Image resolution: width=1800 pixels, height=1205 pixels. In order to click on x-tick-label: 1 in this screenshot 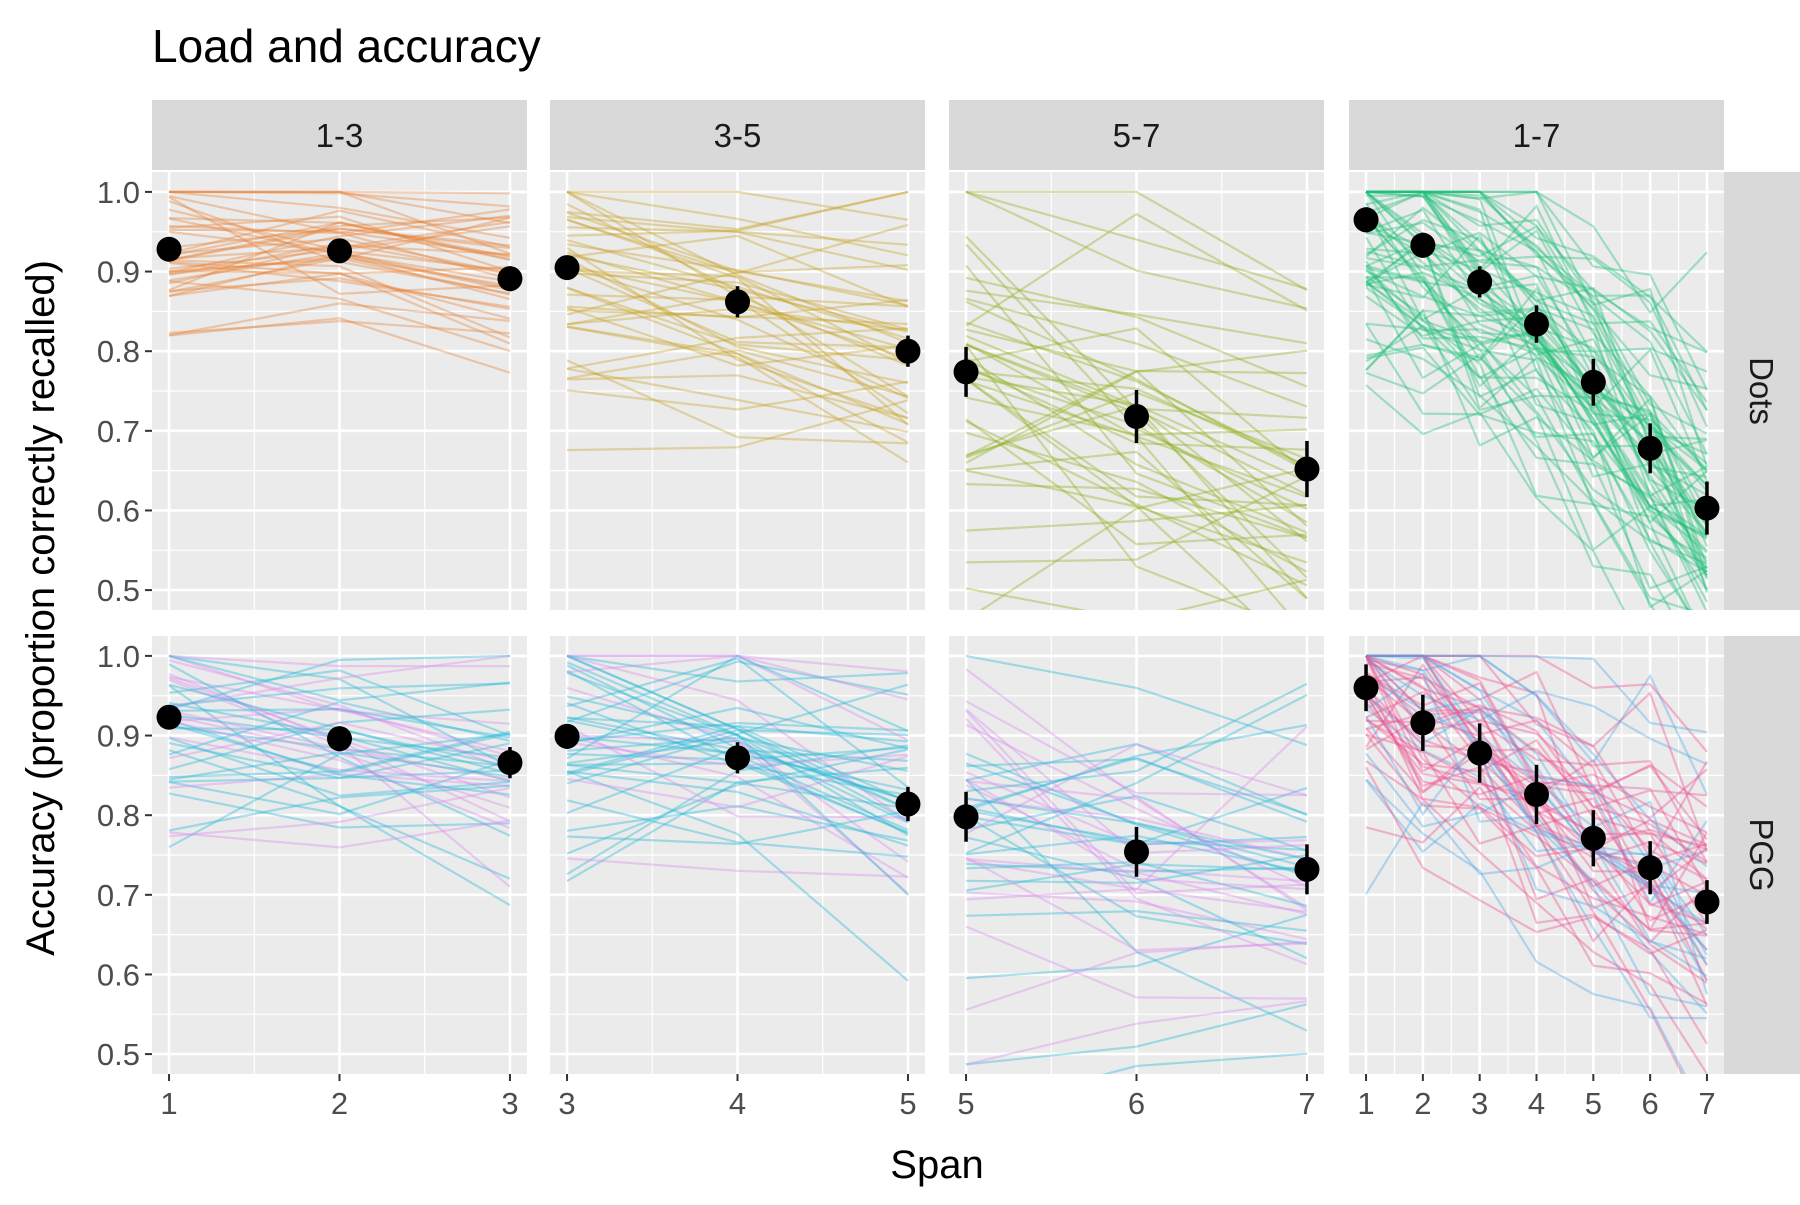, I will do `click(1365, 1103)`.